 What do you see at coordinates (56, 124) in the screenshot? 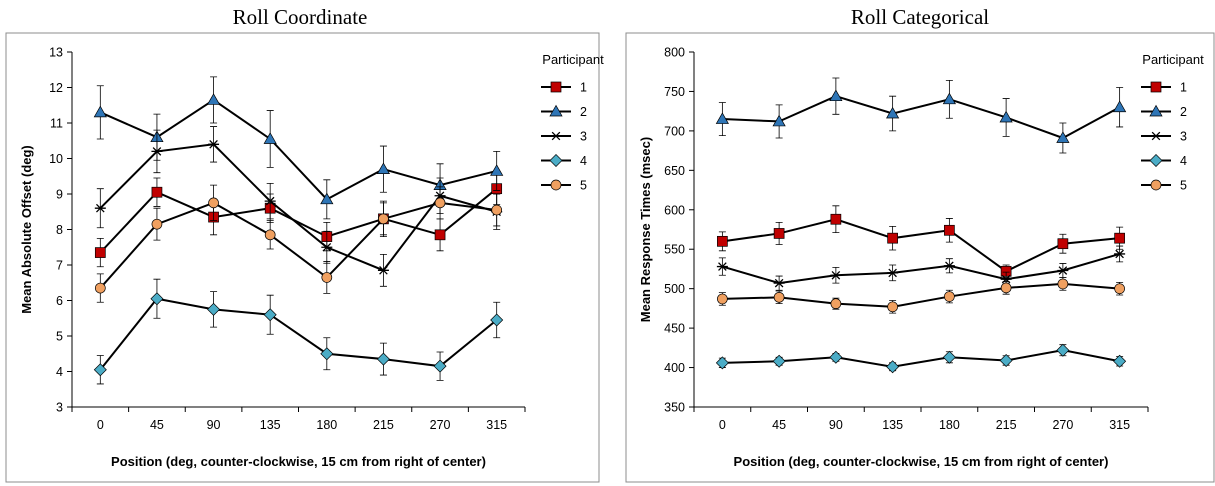
I see `y-tick-label: 11` at bounding box center [56, 124].